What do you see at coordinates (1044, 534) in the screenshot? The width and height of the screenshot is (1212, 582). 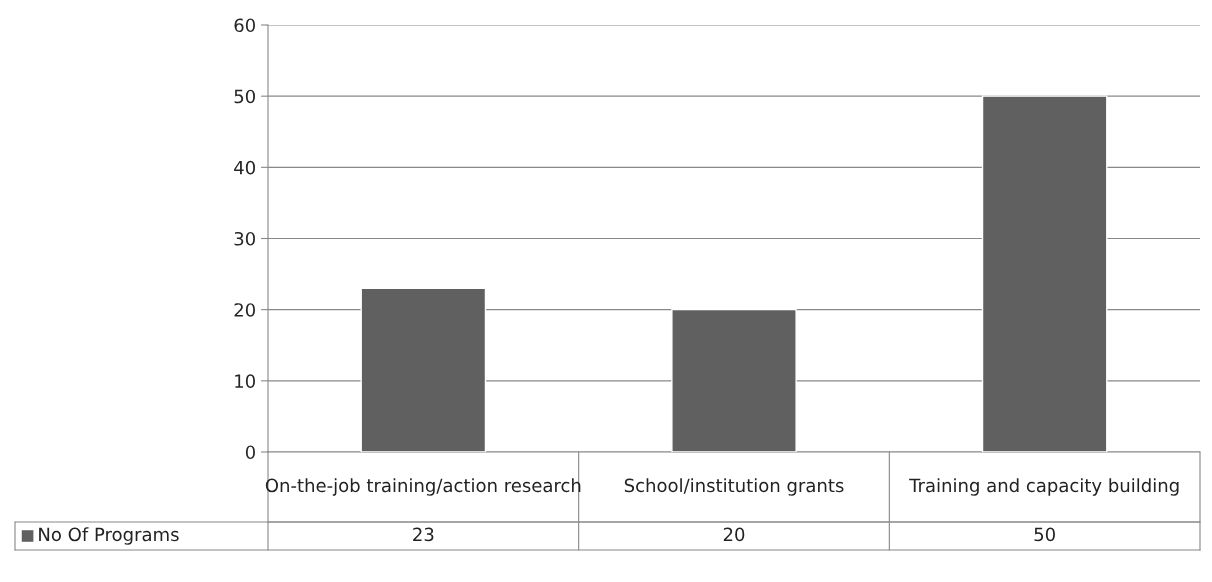 I see `data-label: 50` at bounding box center [1044, 534].